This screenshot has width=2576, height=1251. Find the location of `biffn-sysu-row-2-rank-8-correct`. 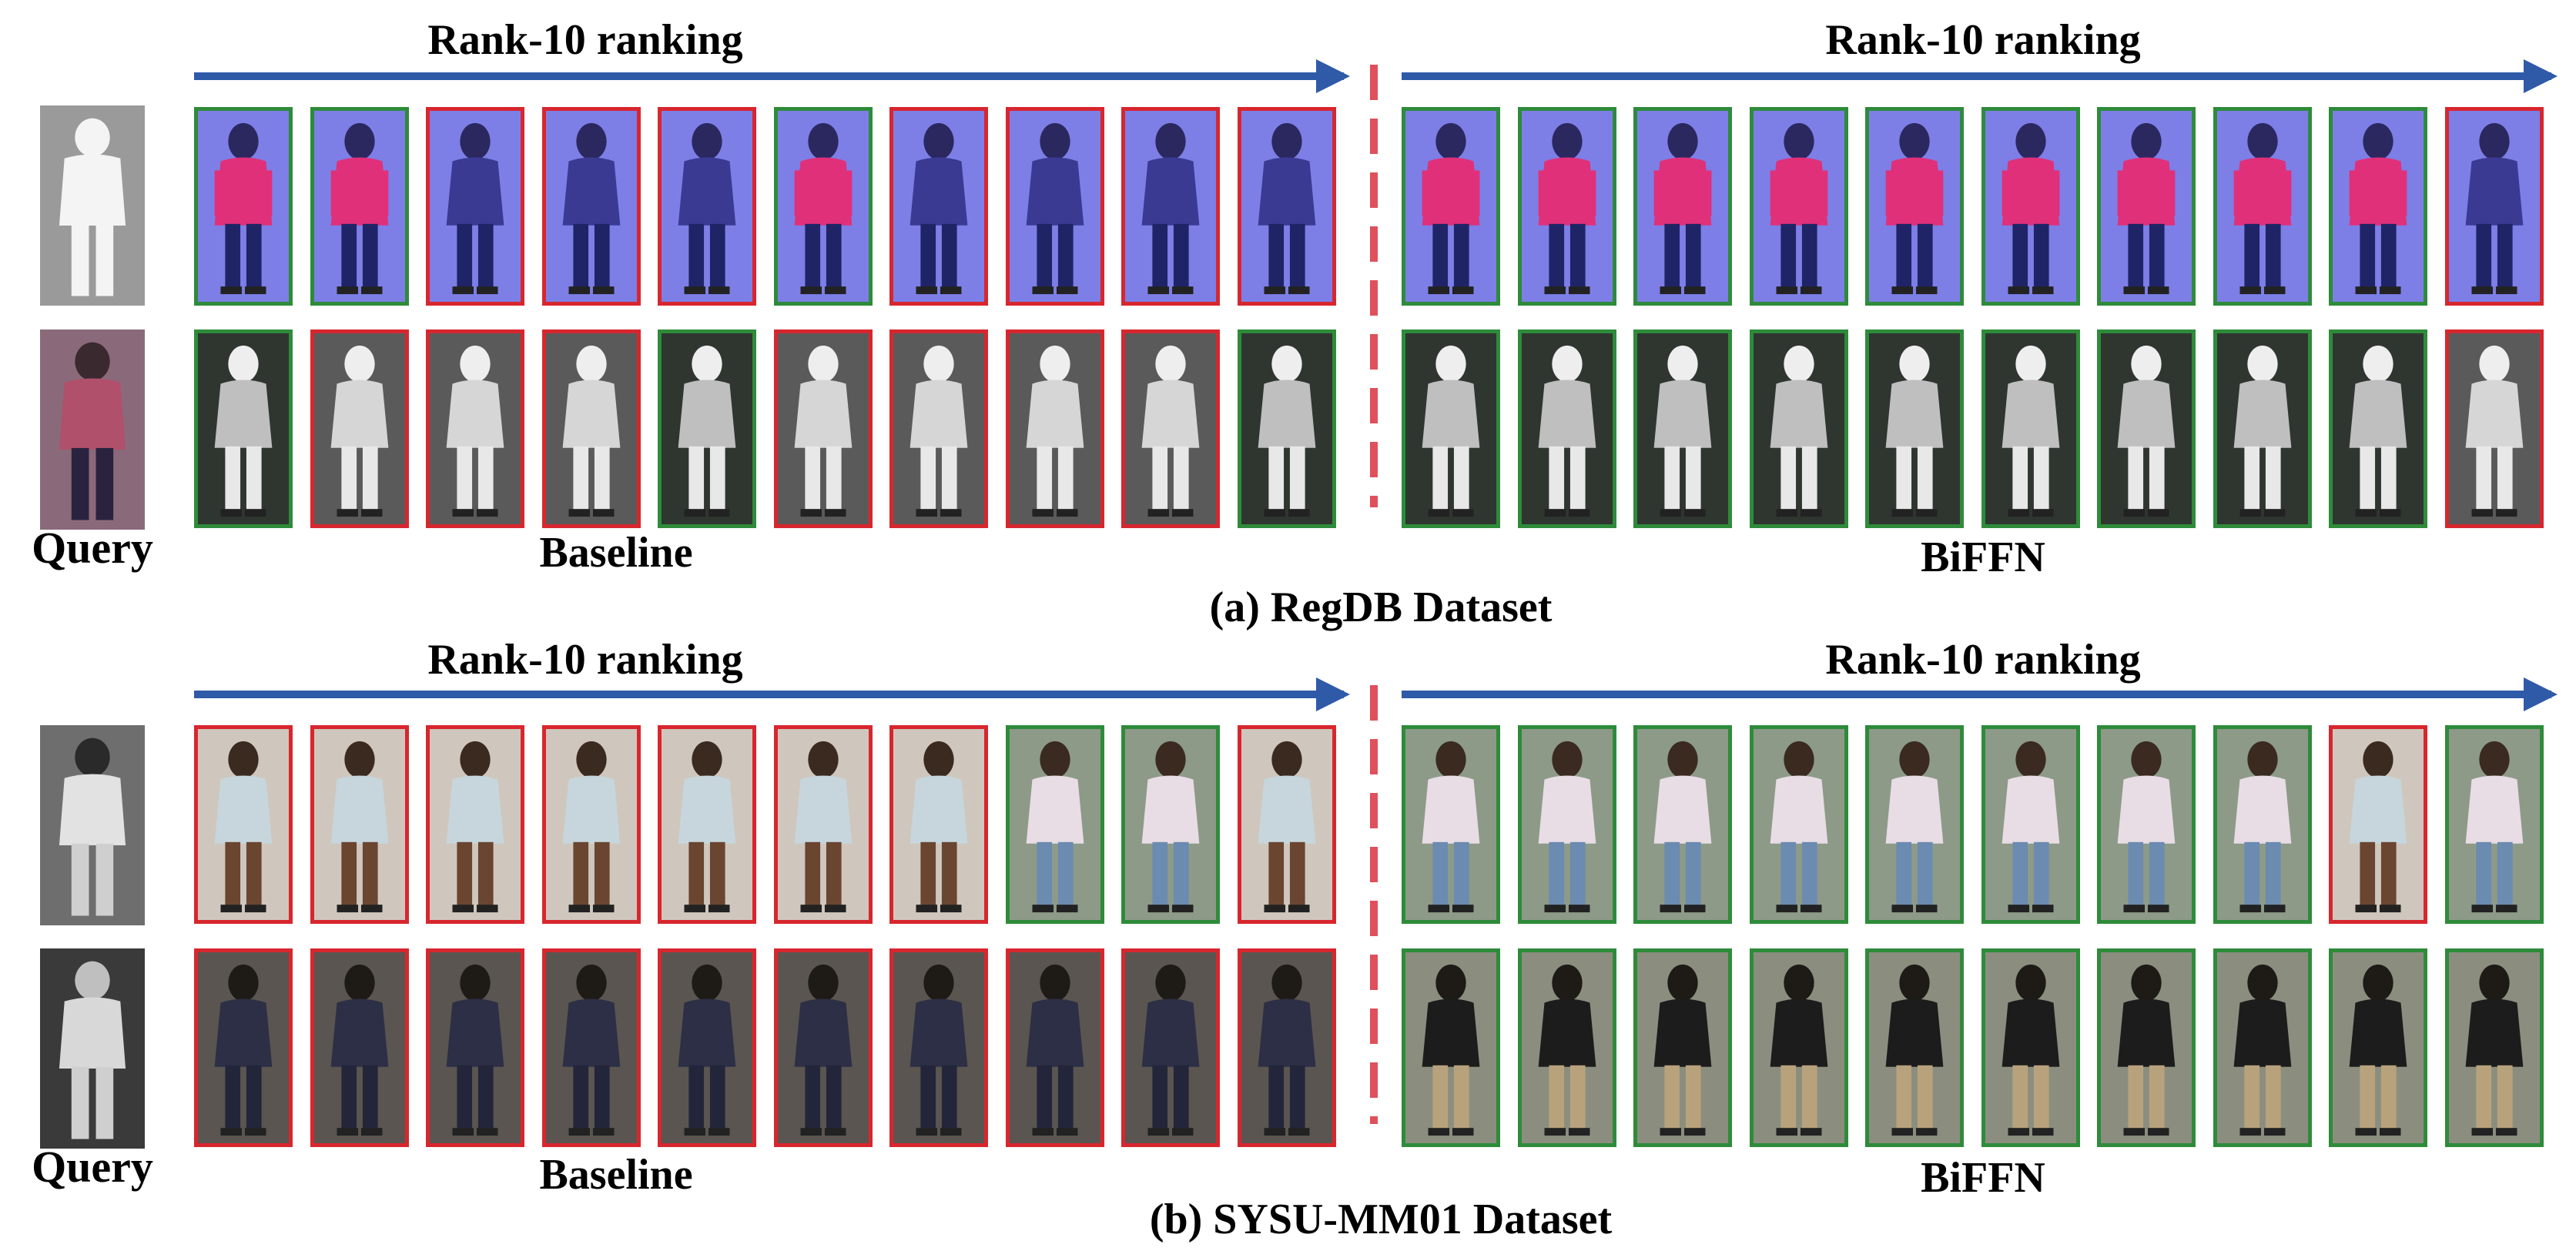

biffn-sysu-row-2-rank-8-correct is located at coordinates (2263, 1047).